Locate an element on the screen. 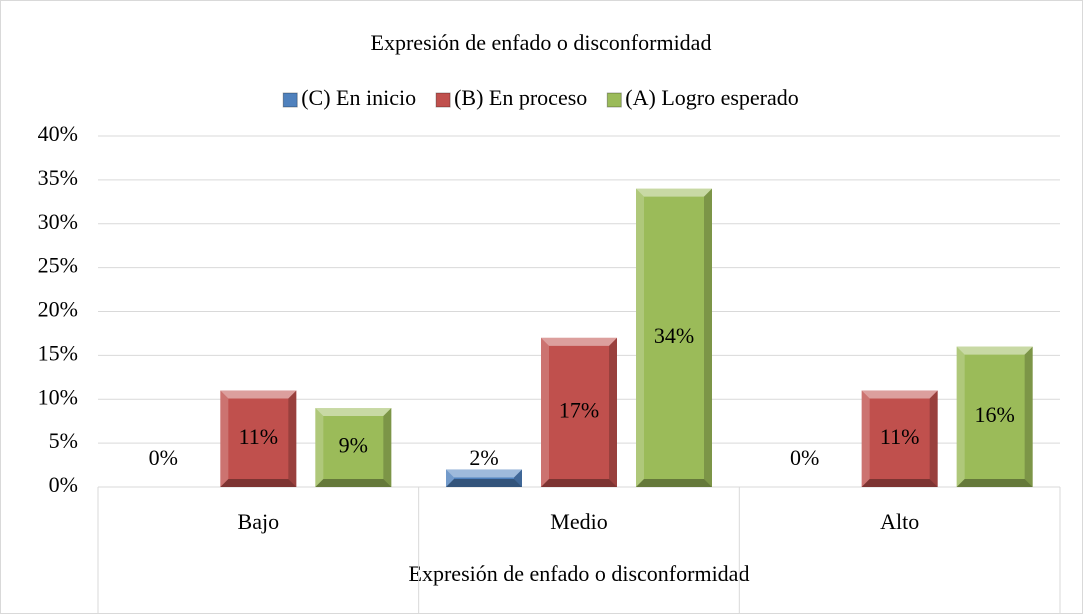  data-label: 9% is located at coordinates (353, 445).